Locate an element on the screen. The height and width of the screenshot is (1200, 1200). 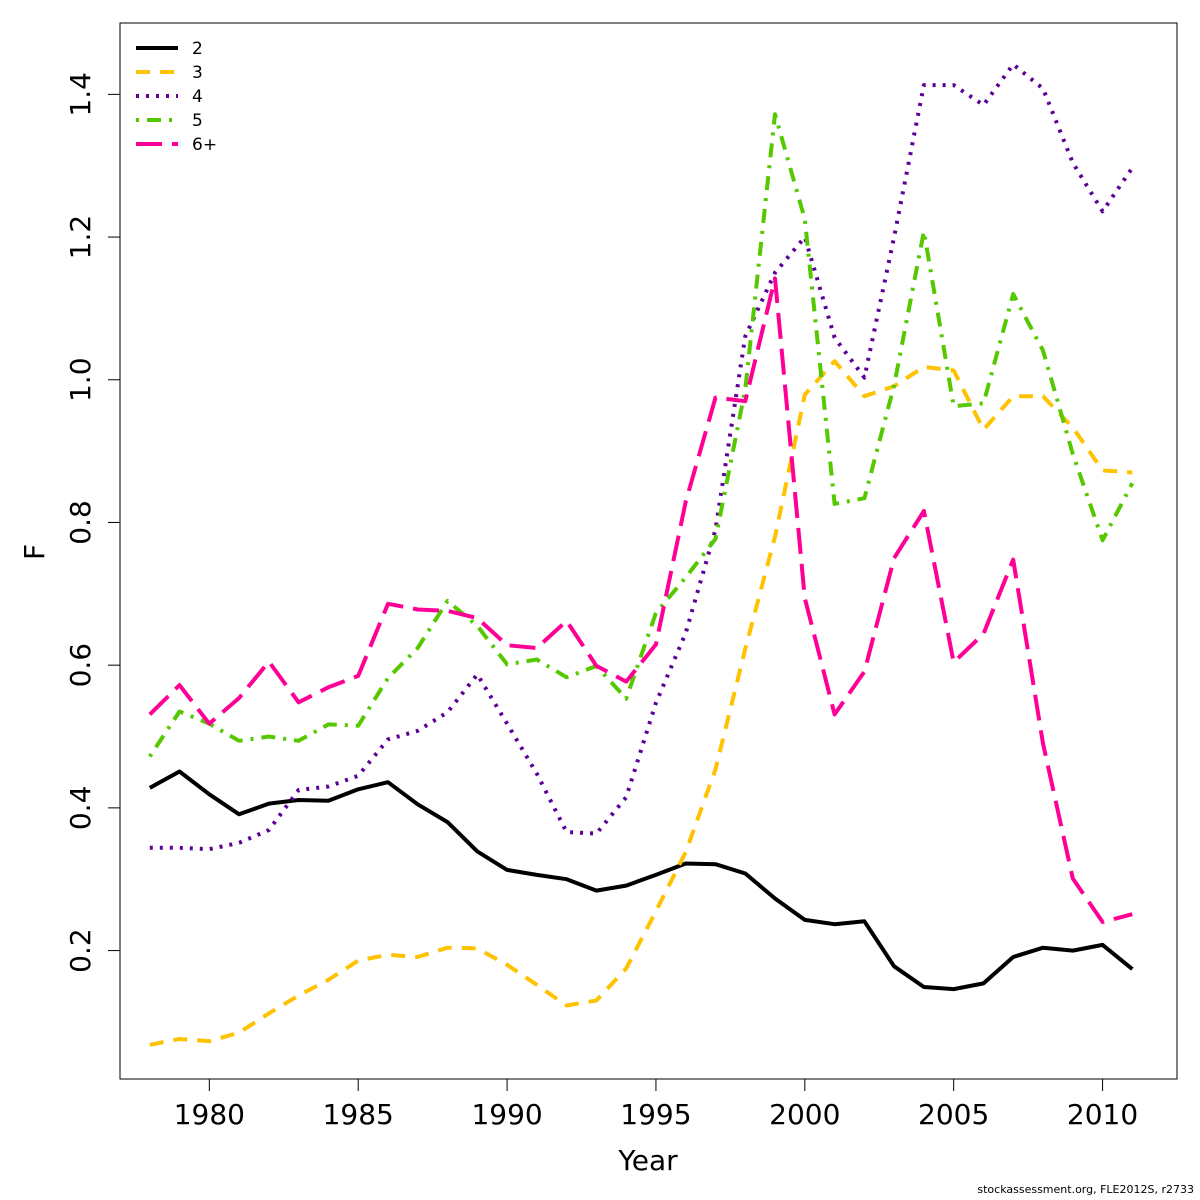
y-axis-title: F is located at coordinates (34, 552).